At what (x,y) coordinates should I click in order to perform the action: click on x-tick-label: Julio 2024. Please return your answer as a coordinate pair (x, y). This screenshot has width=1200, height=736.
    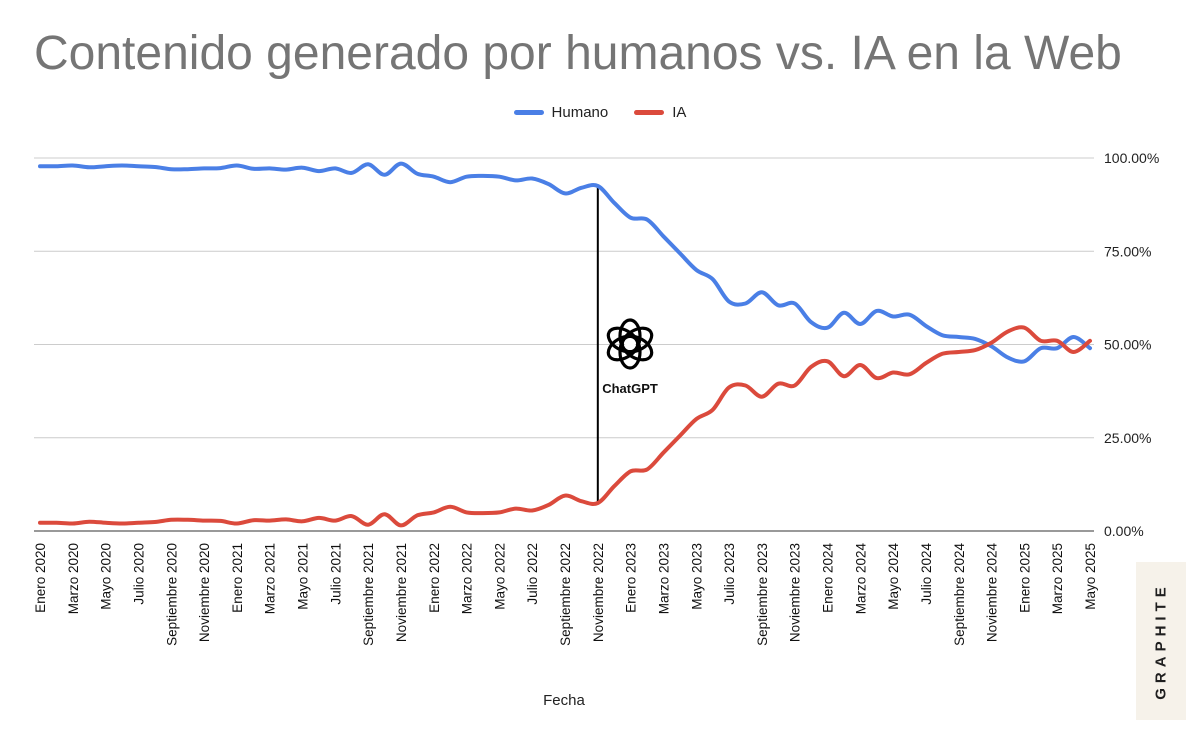
    Looking at the image, I should click on (926, 574).